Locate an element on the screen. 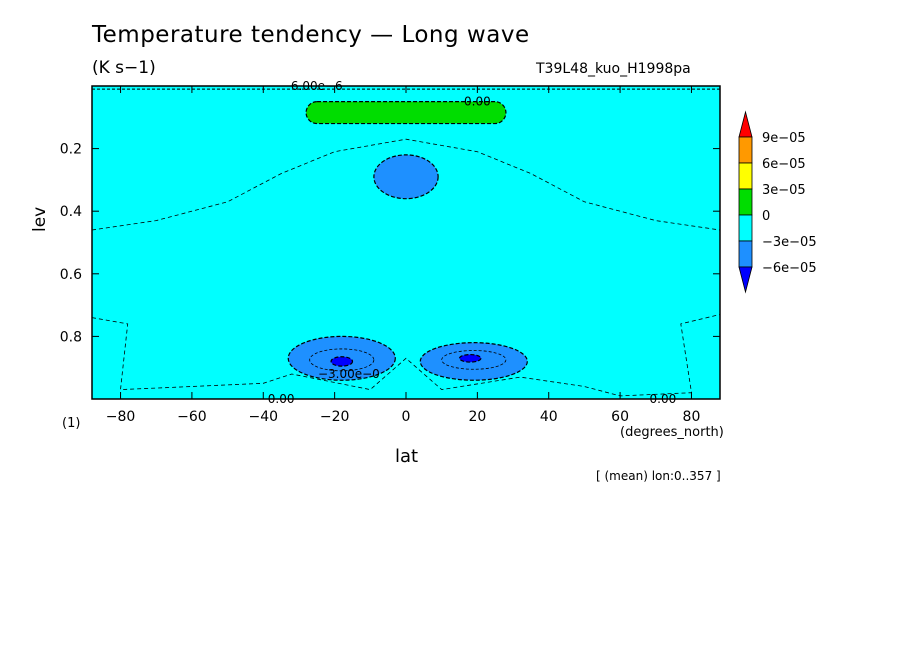 Image resolution: width=904 pixels, height=654 pixels. y-tick-label: 0.4 is located at coordinates (71, 212).